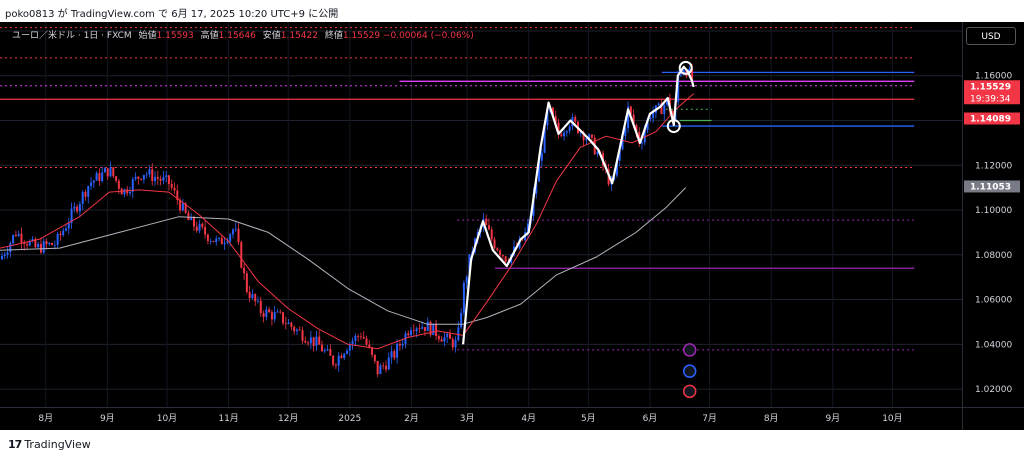 The width and height of the screenshot is (1024, 457). I want to click on y-tick-label: 1.16000, so click(993, 77).